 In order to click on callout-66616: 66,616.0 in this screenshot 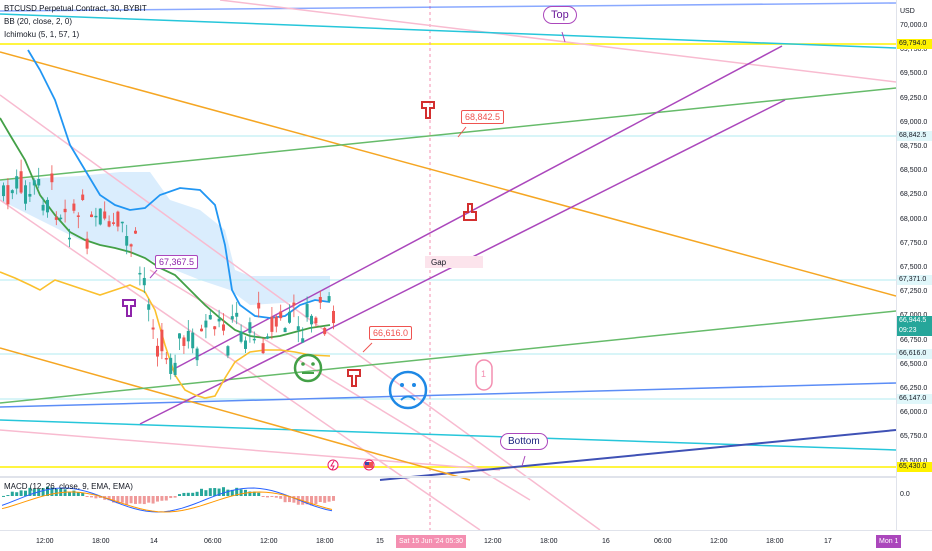, I will do `click(391, 333)`.